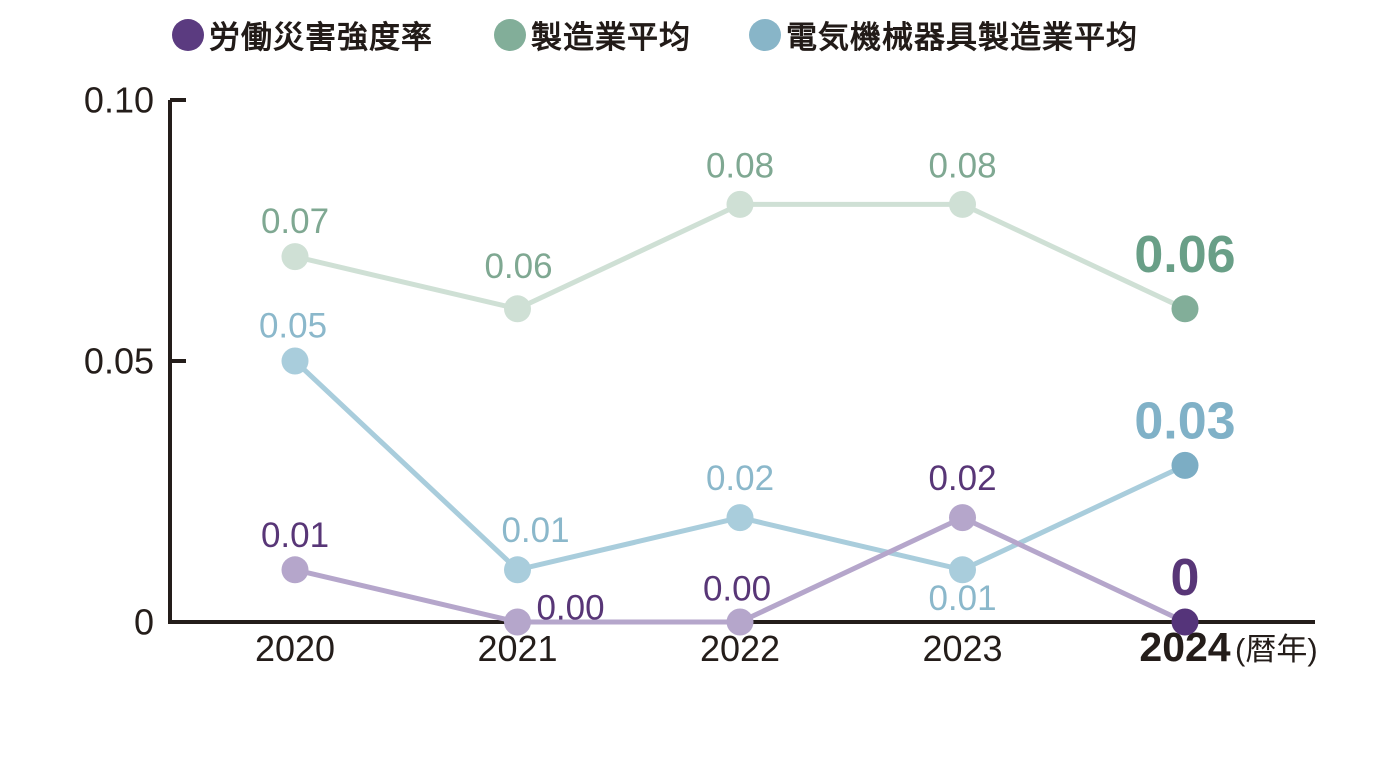  I want to click on data-point-label: 0.03, so click(1184, 422).